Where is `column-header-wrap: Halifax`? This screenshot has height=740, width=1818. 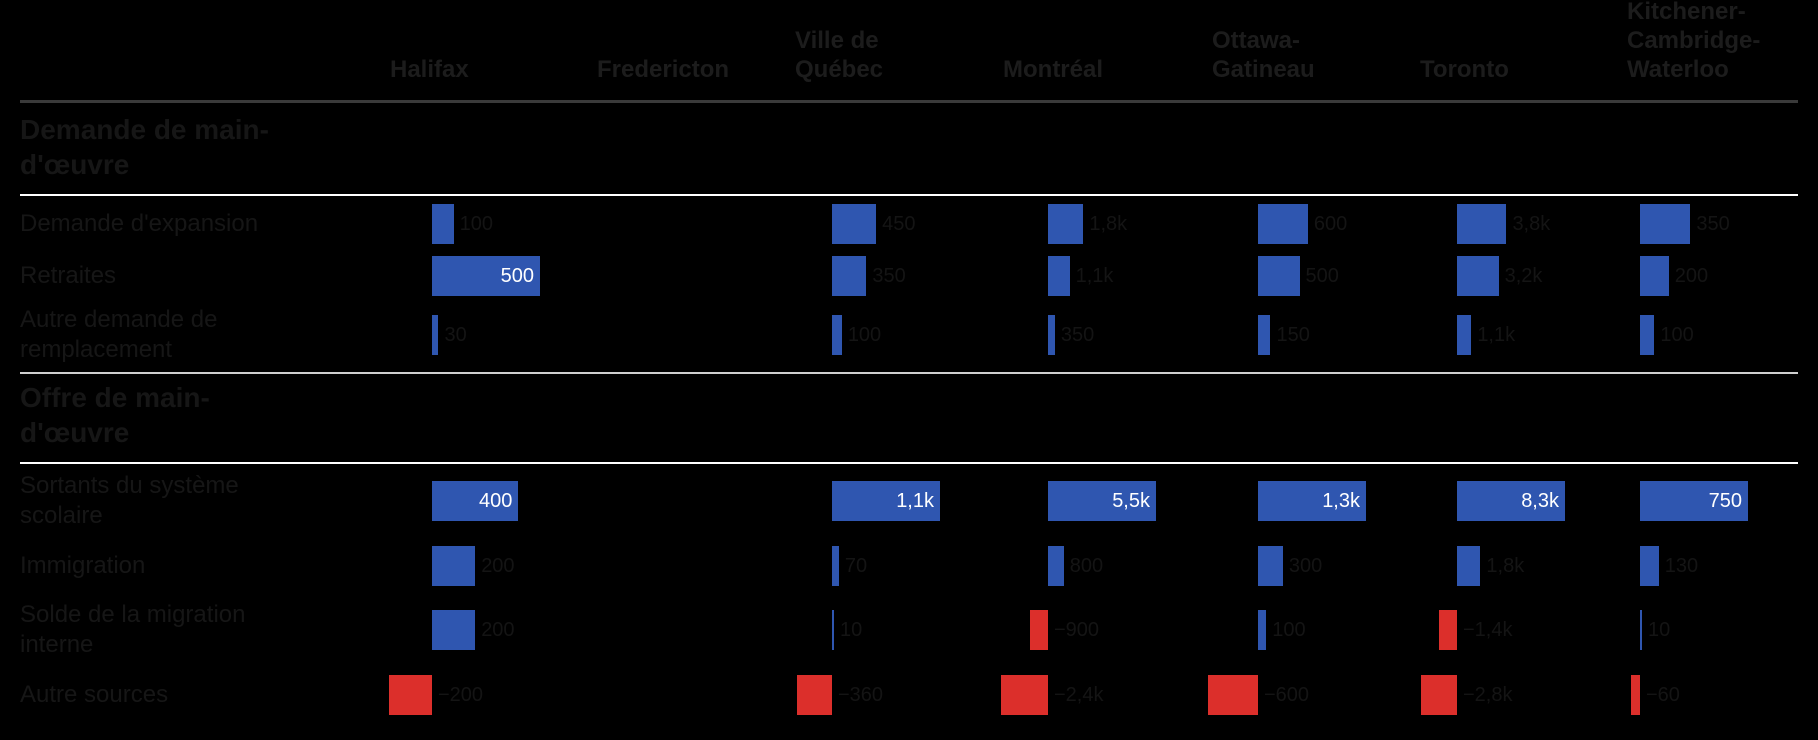
column-header-wrap: Halifax is located at coordinates (480, 42).